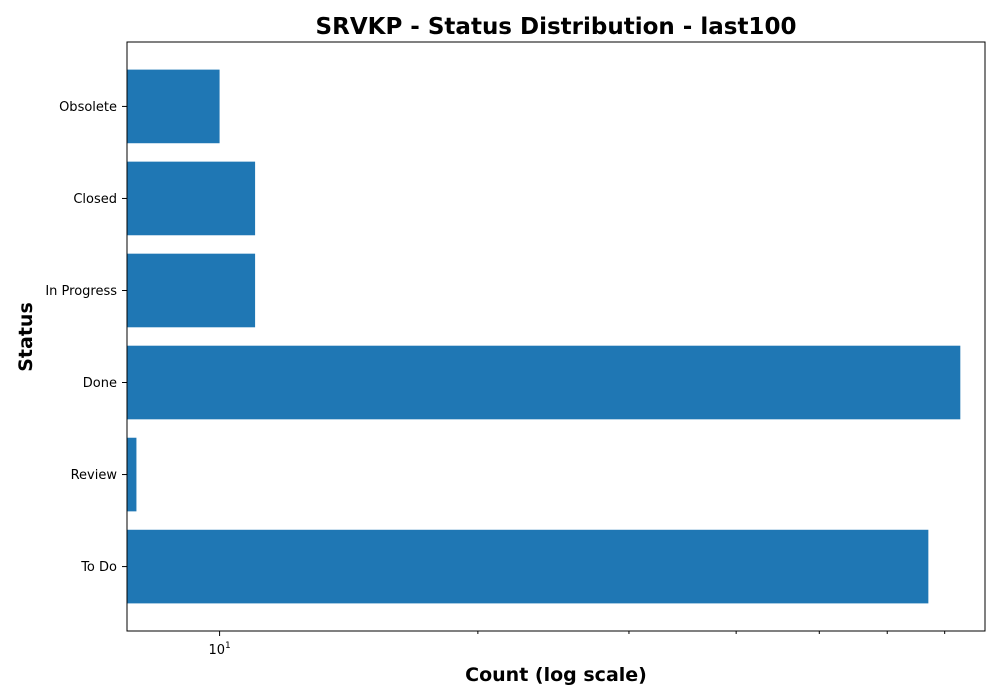  I want to click on chart-title: SRVKP - Status Distribution - last100, so click(556, 27).